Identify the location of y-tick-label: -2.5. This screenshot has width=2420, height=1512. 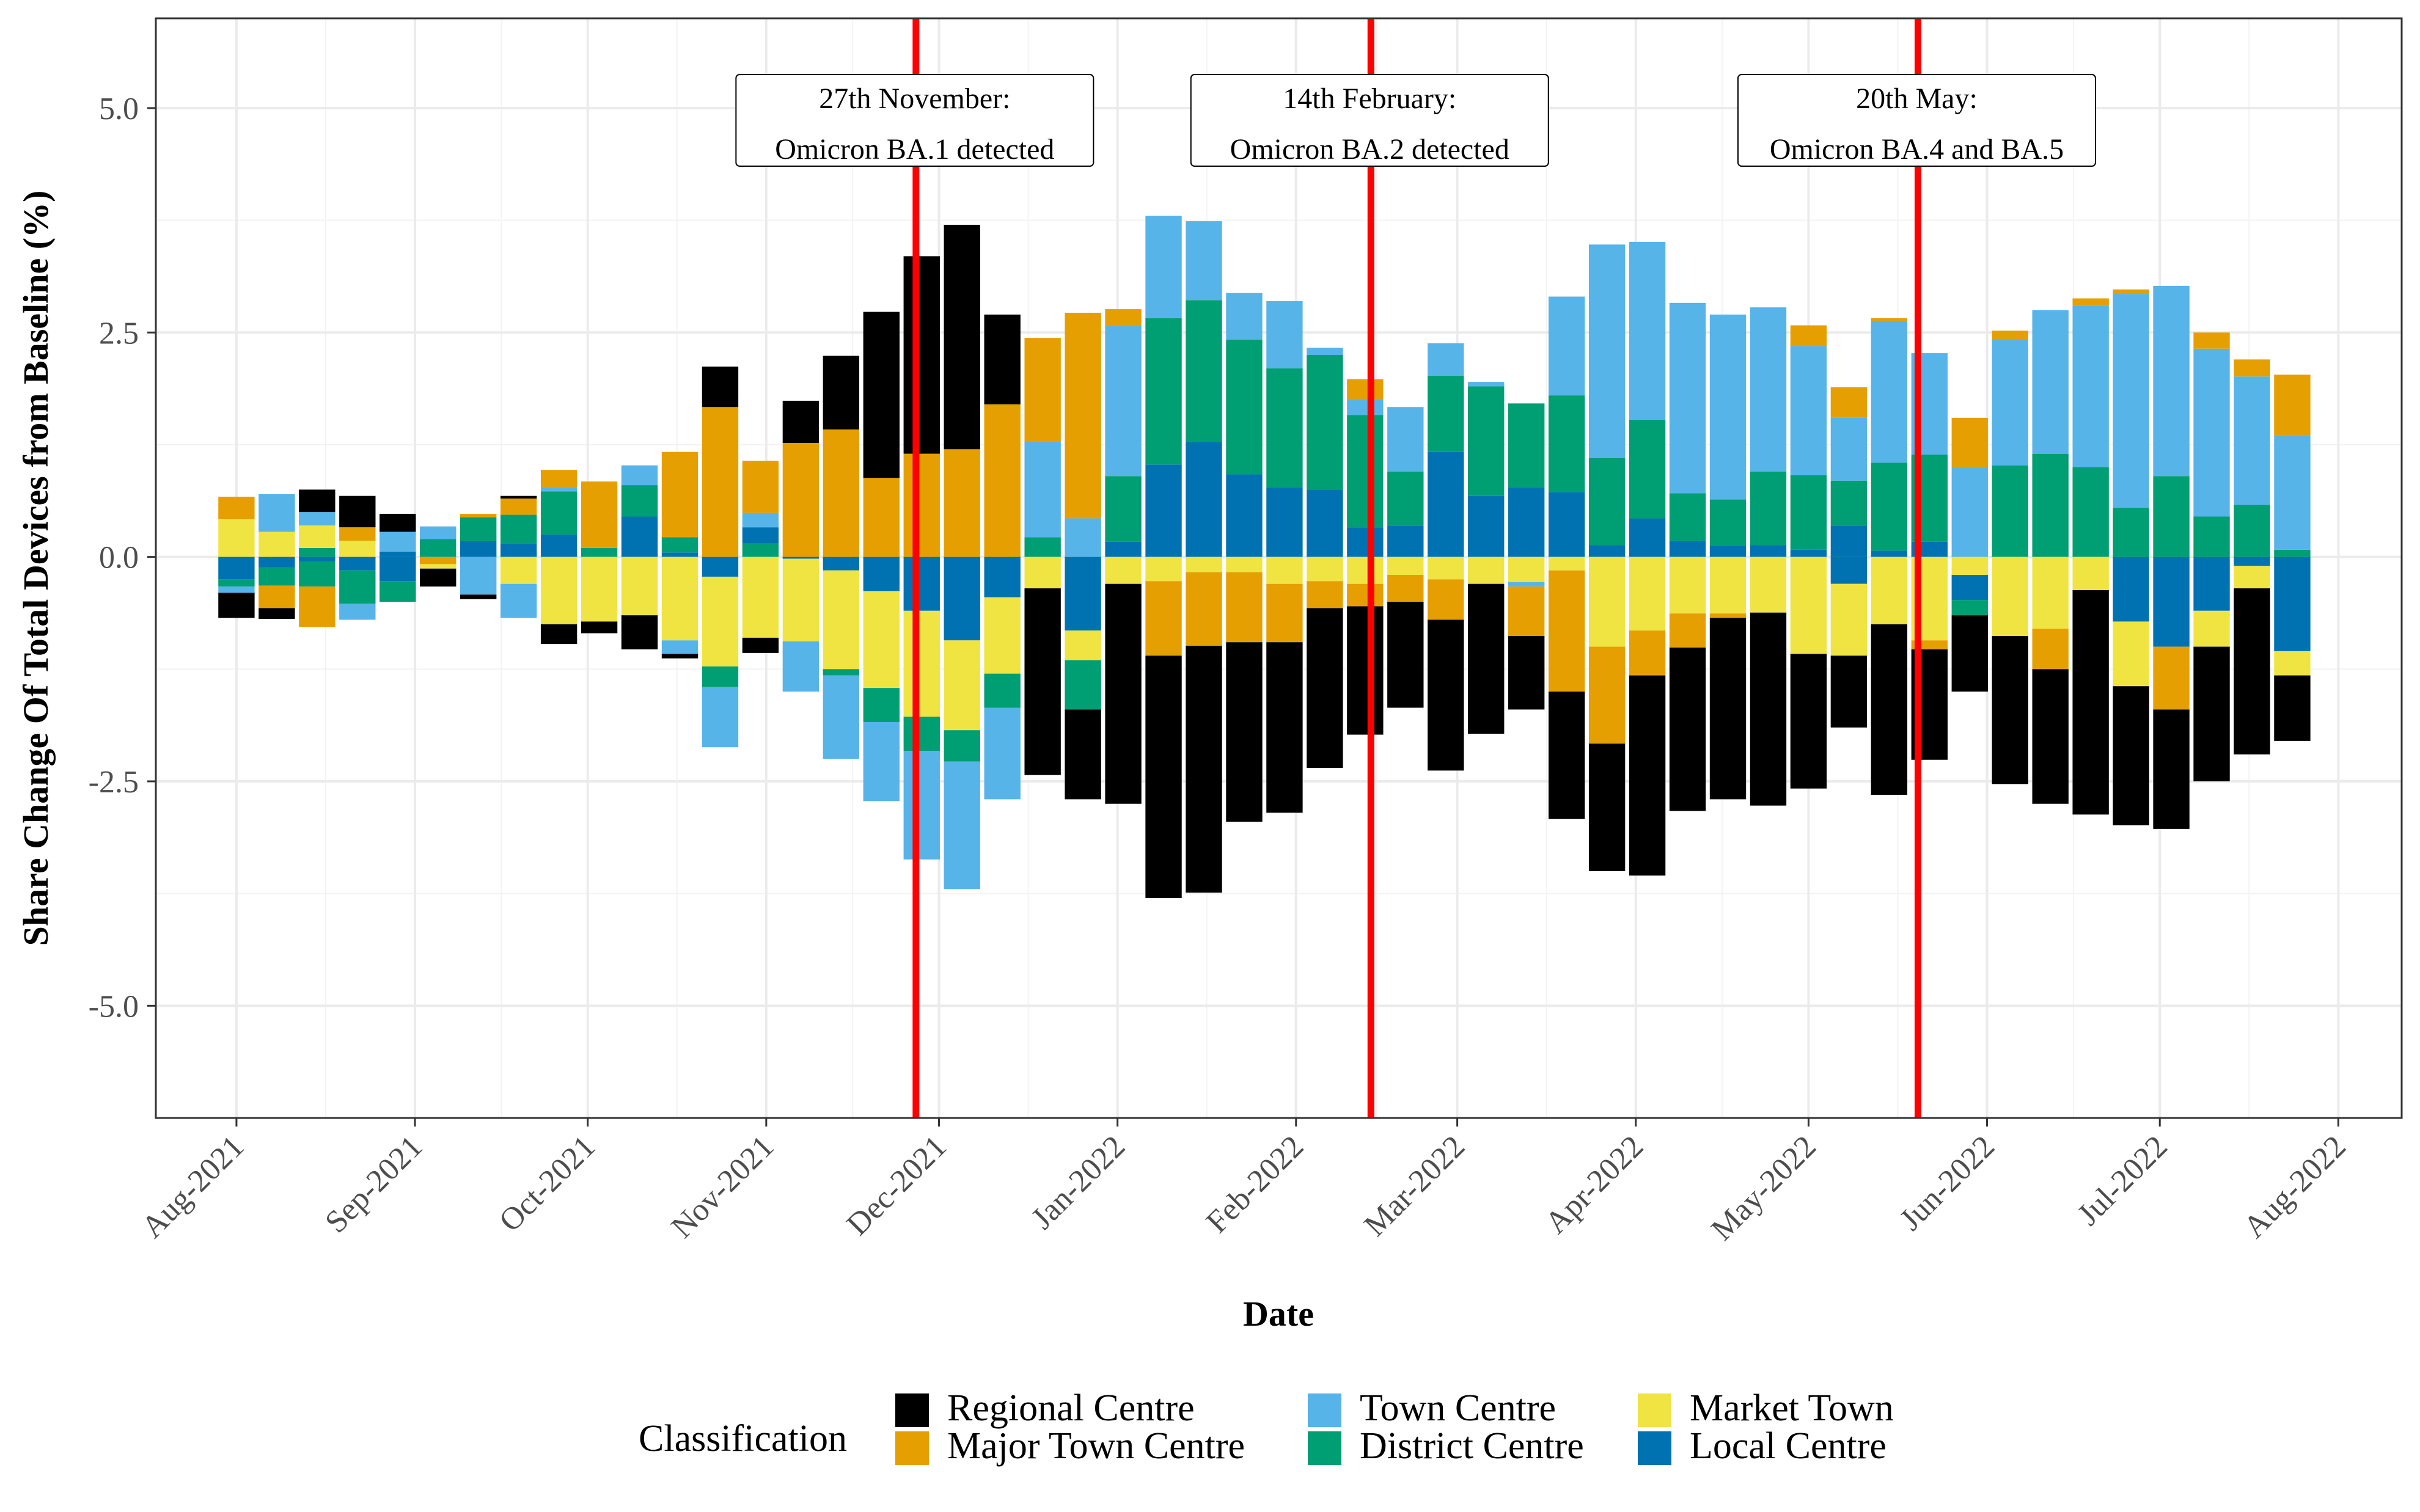
(114, 782).